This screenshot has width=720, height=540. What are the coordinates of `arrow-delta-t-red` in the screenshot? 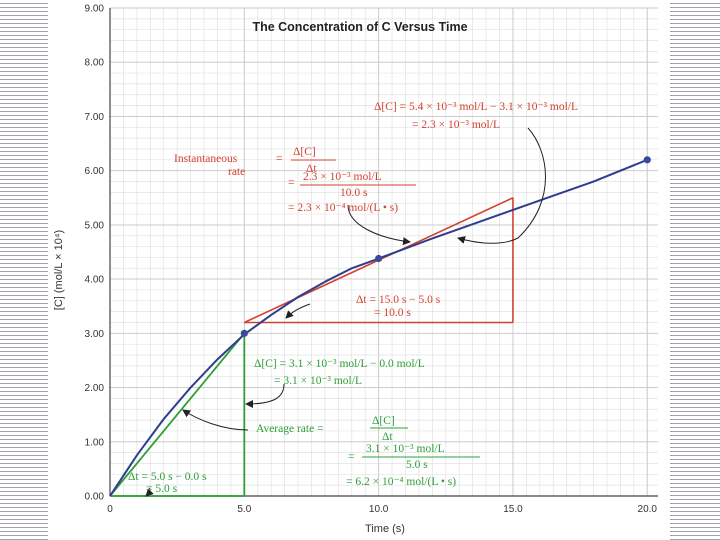 It's located at (298, 311).